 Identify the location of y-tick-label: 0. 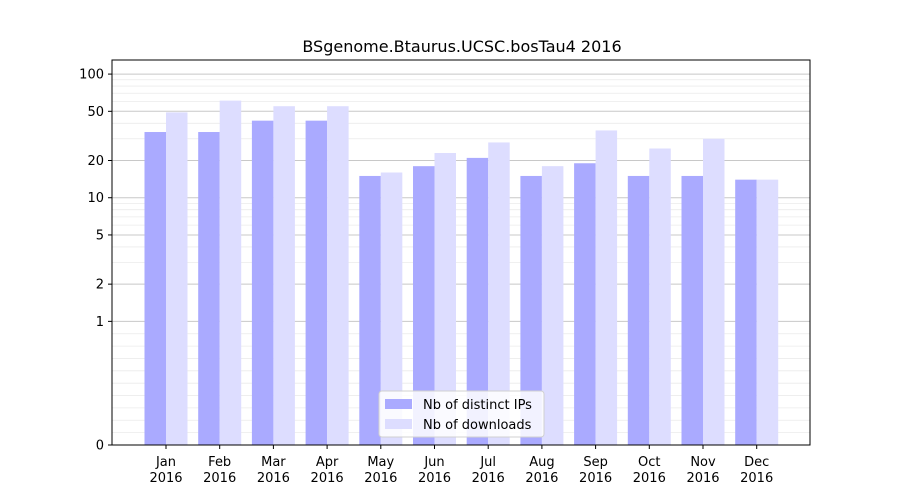
(100, 446).